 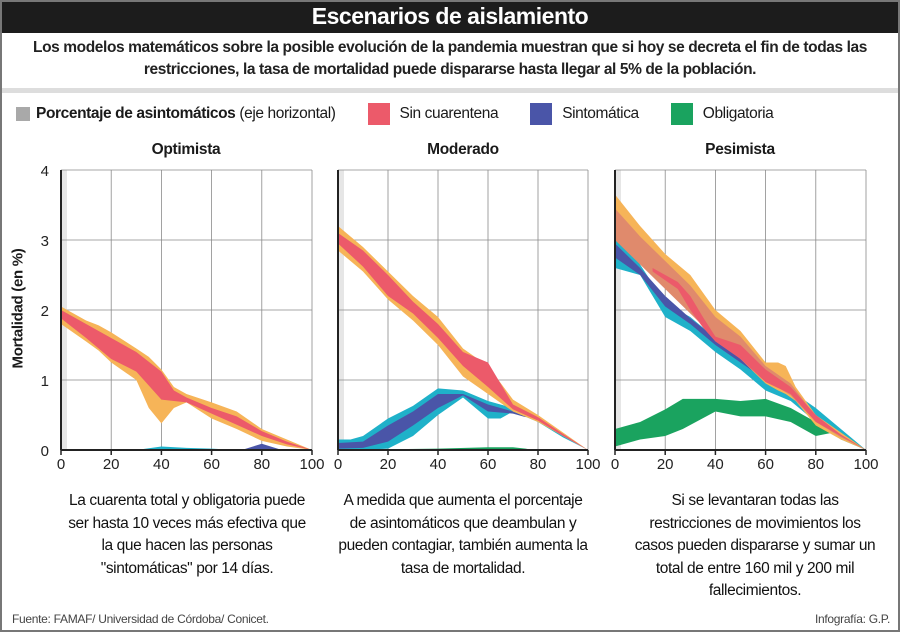 I want to click on legend-axis-label: Porcentaje de asintomáticos, so click(x=136, y=113).